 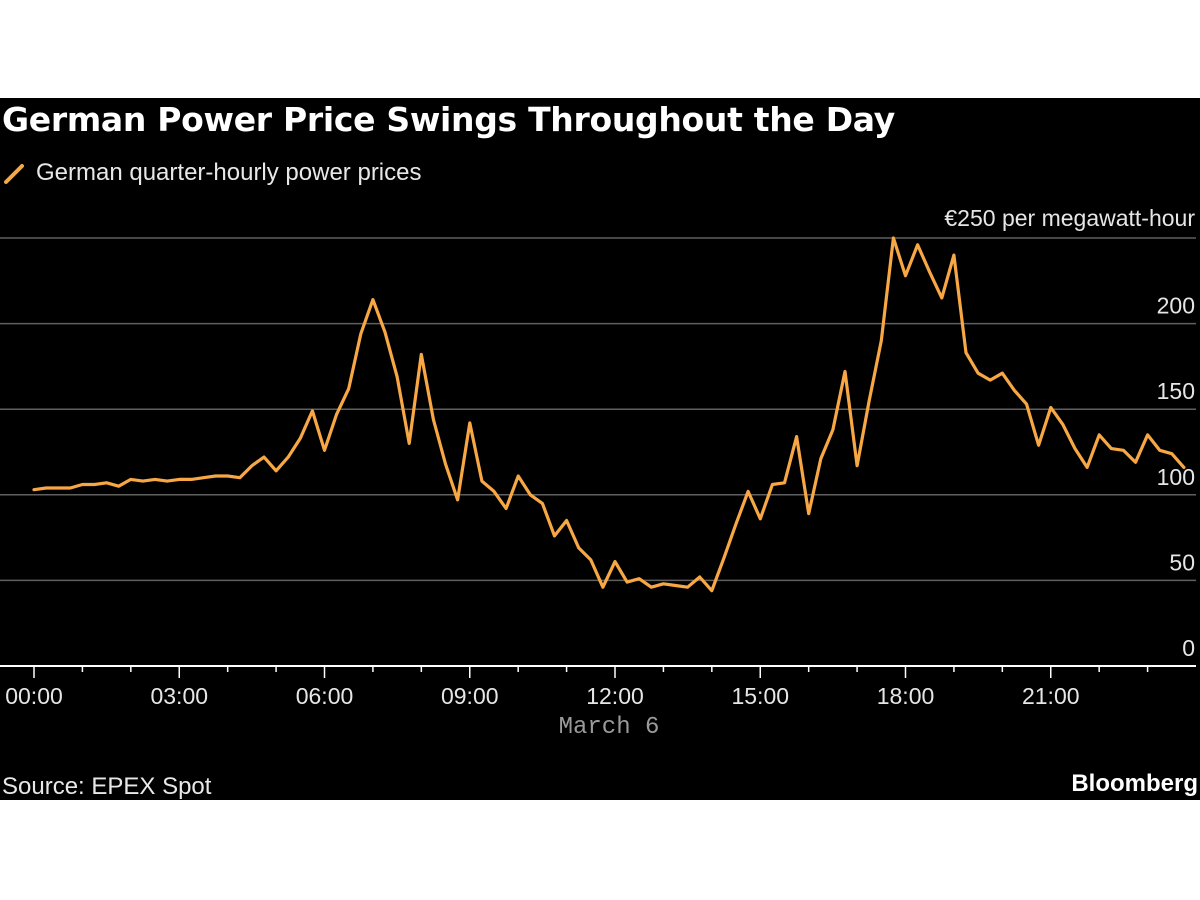 What do you see at coordinates (14, 174) in the screenshot?
I see `legend-line-swatch-icon` at bounding box center [14, 174].